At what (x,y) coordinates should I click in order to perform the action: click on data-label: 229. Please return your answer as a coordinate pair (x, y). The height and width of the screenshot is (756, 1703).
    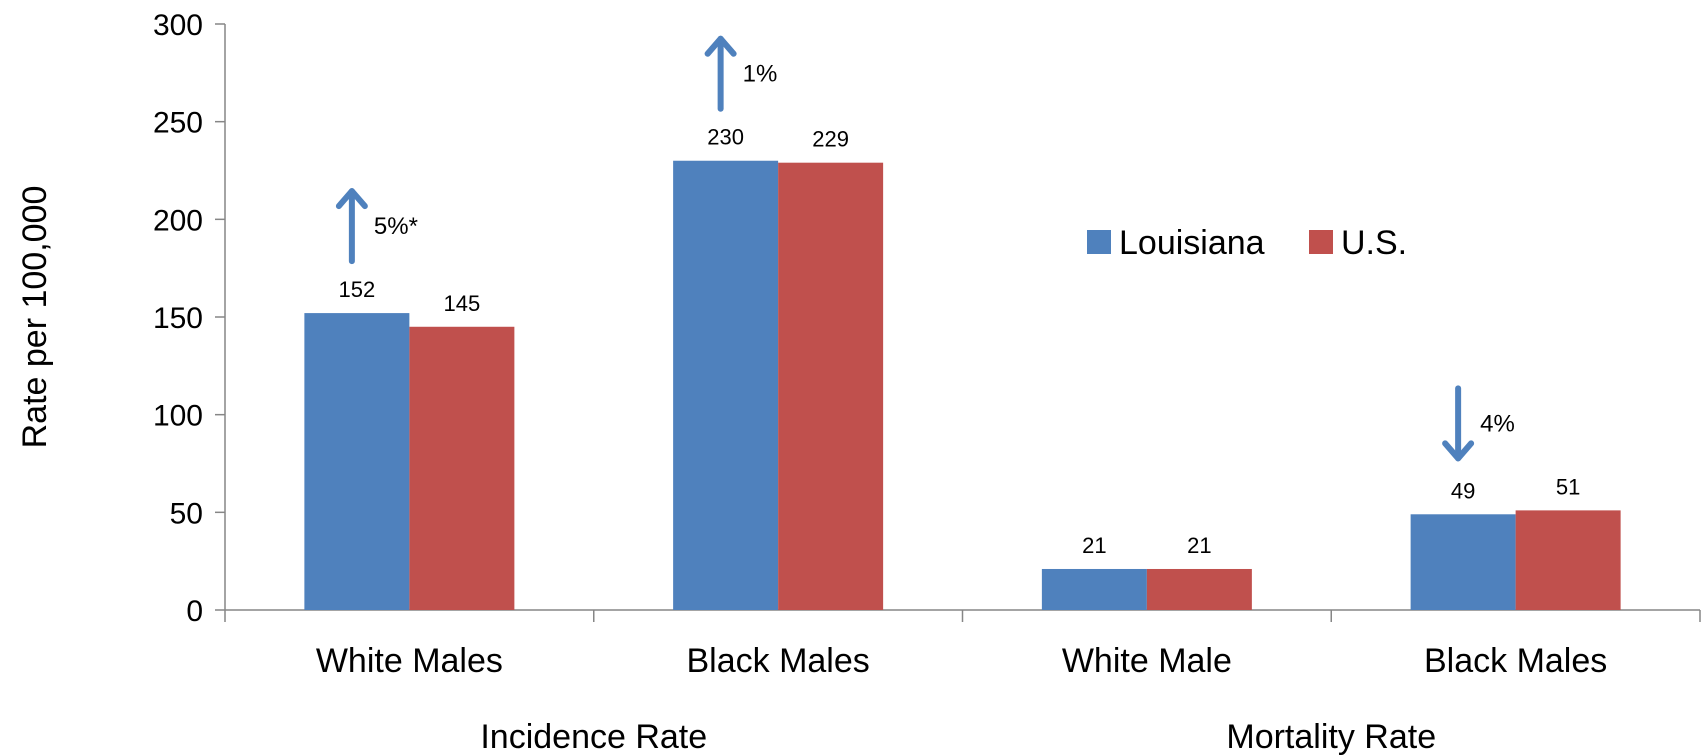
    Looking at the image, I should click on (830, 139).